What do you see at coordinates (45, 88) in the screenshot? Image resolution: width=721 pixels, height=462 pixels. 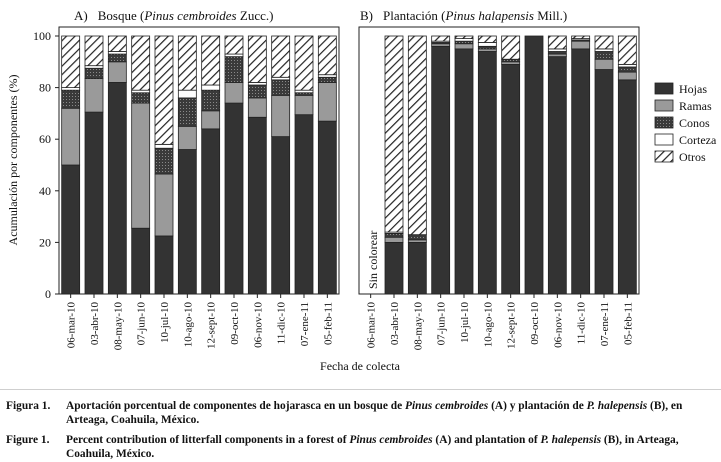 I see `y-tick-label: 80` at bounding box center [45, 88].